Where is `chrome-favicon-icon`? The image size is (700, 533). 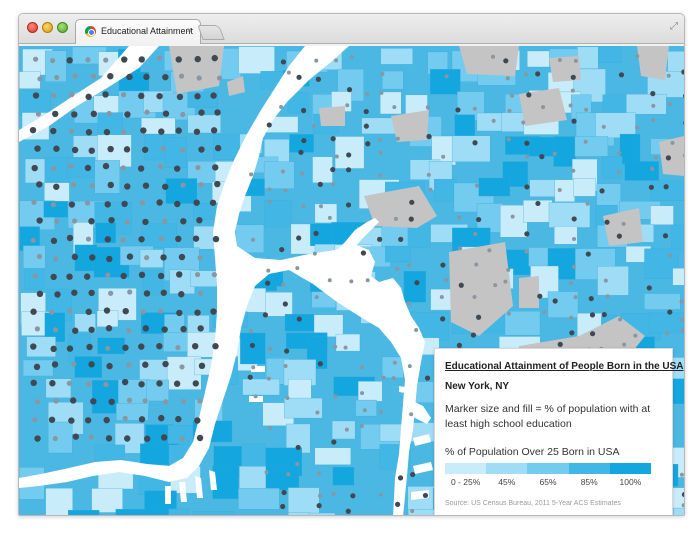
chrome-favicon-icon is located at coordinates (90, 31).